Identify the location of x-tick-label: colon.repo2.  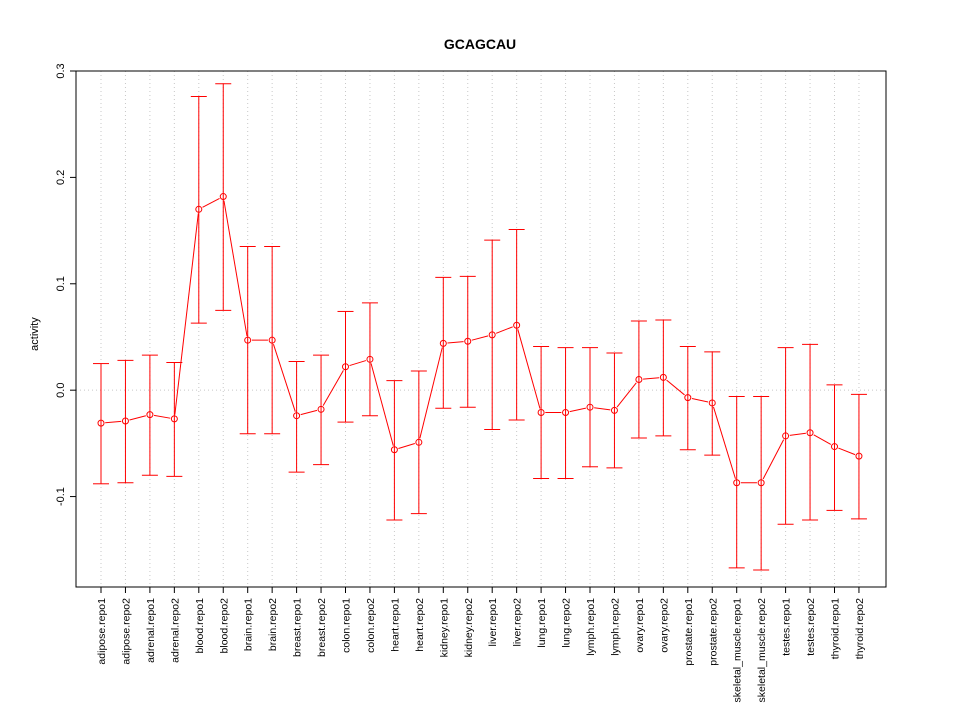
(371, 625).